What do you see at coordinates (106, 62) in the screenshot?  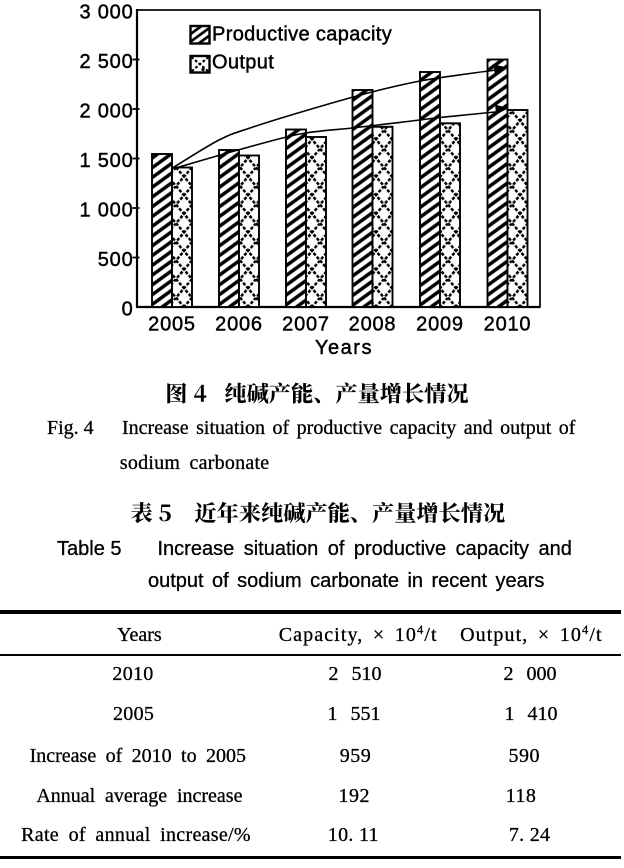 I see `svg-text: 2 500` at bounding box center [106, 62].